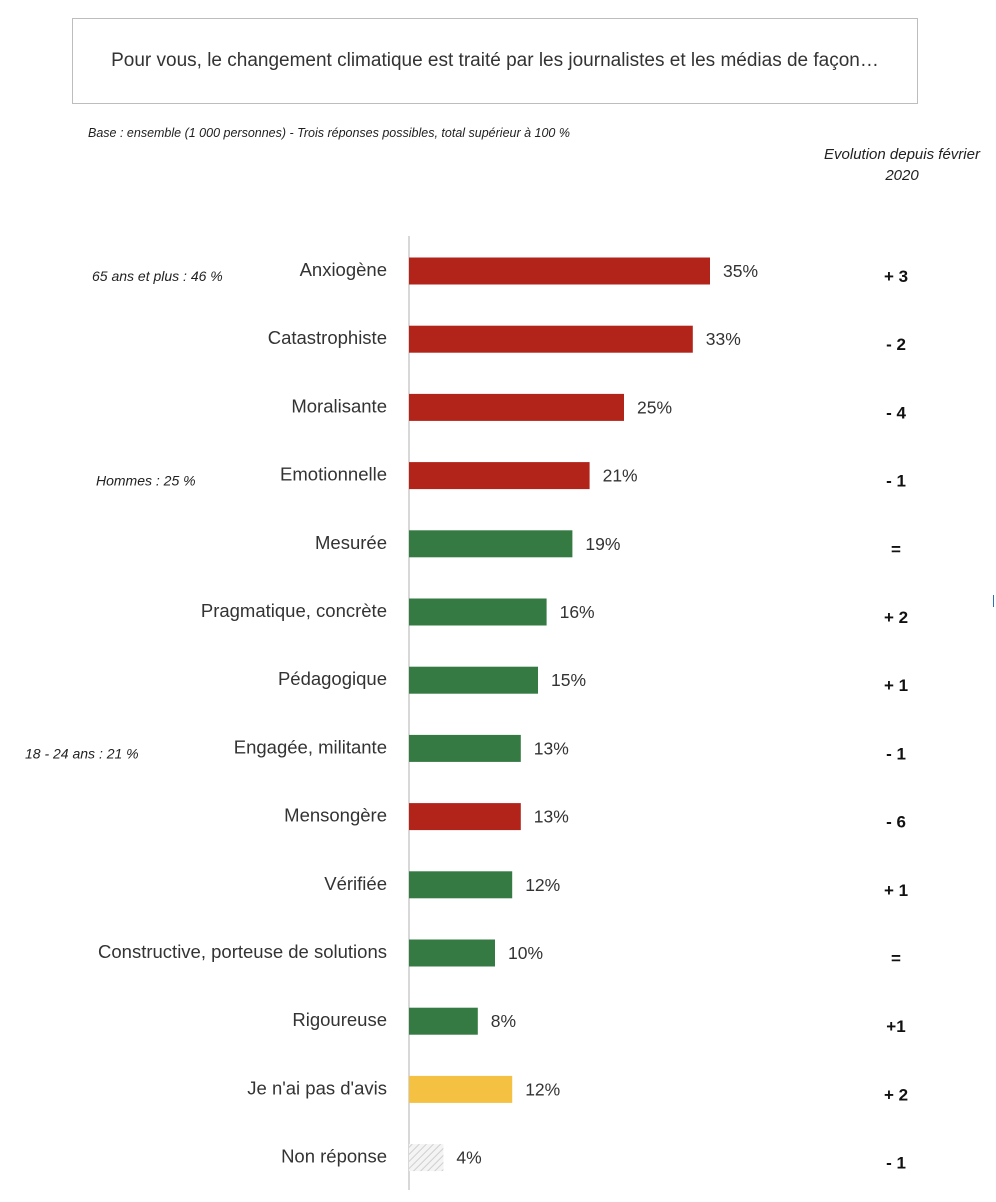  What do you see at coordinates (896, 412) in the screenshot?
I see `evolution-value: - 4` at bounding box center [896, 412].